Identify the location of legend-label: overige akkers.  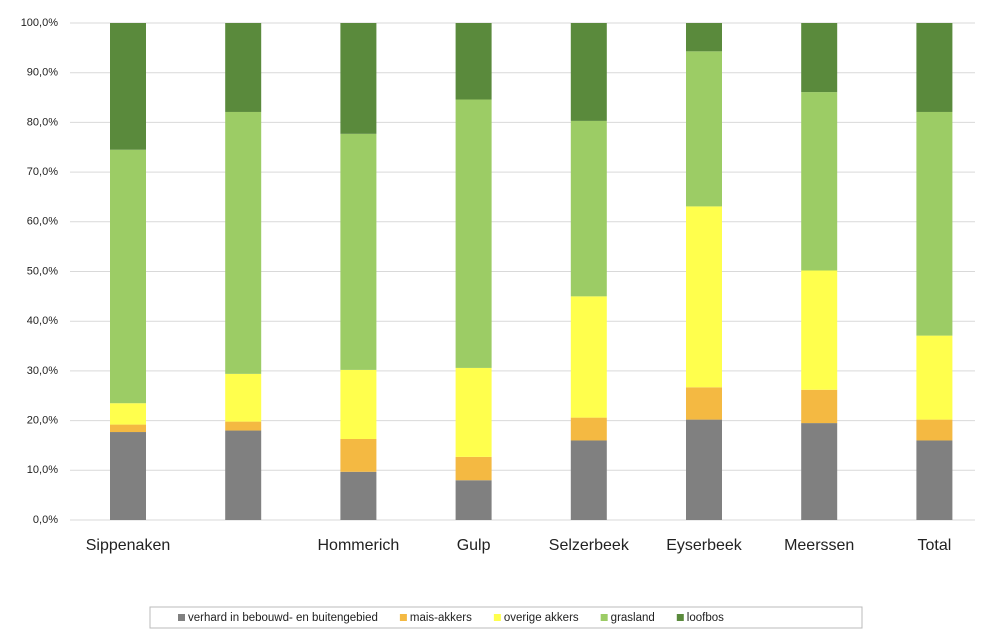
(541, 618).